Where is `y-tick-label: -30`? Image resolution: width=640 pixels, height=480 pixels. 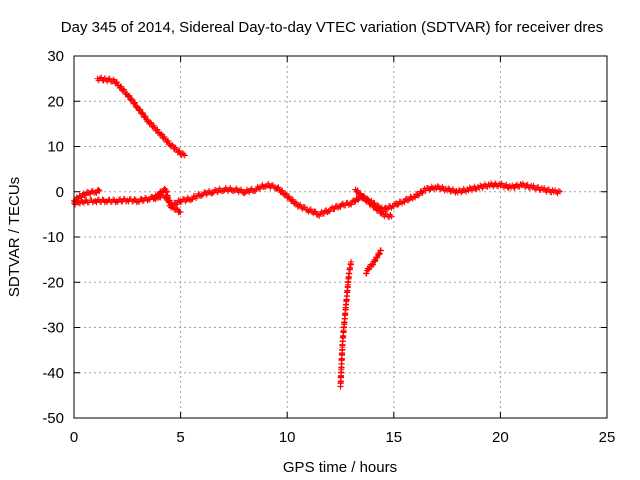 y-tick-label: -30 is located at coordinates (53, 328).